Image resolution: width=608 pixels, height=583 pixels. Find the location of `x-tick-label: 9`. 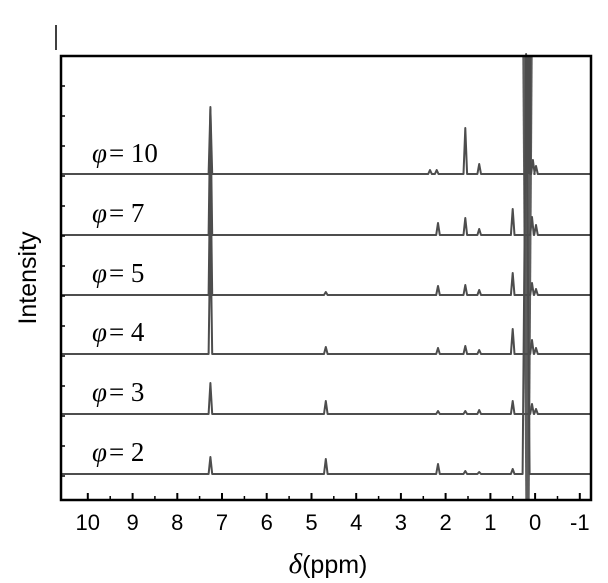

x-tick-label: 9 is located at coordinates (132, 522).